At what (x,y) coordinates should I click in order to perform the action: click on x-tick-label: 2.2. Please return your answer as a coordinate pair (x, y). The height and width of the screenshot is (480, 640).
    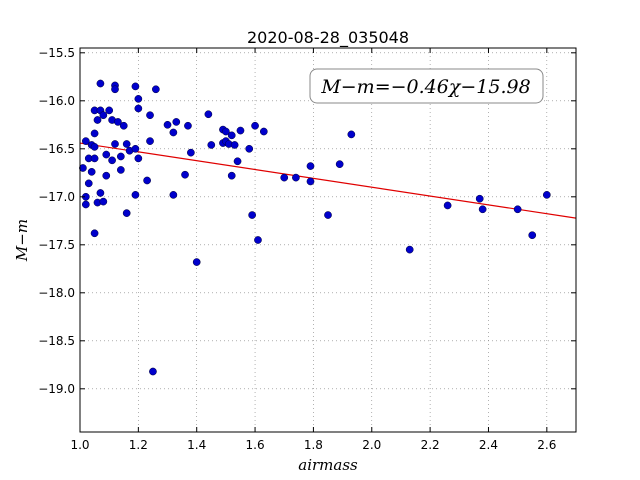
    Looking at the image, I should click on (430, 445).